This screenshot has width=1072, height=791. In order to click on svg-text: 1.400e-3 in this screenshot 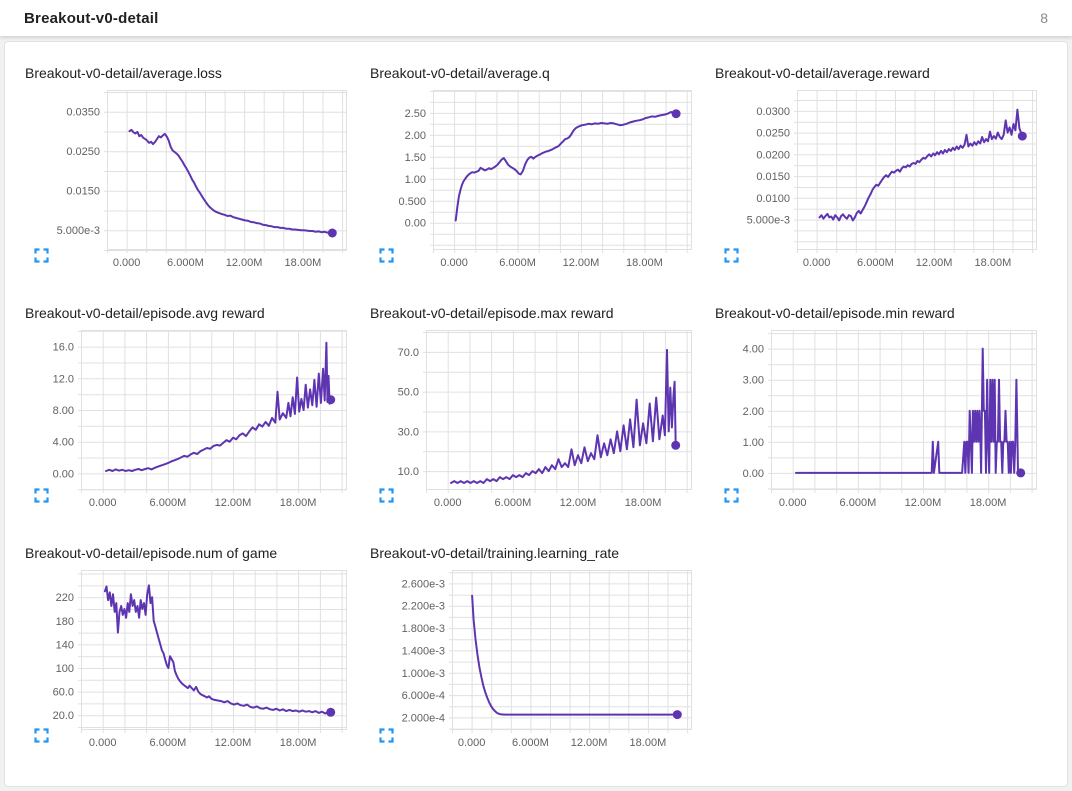, I will do `click(423, 651)`.